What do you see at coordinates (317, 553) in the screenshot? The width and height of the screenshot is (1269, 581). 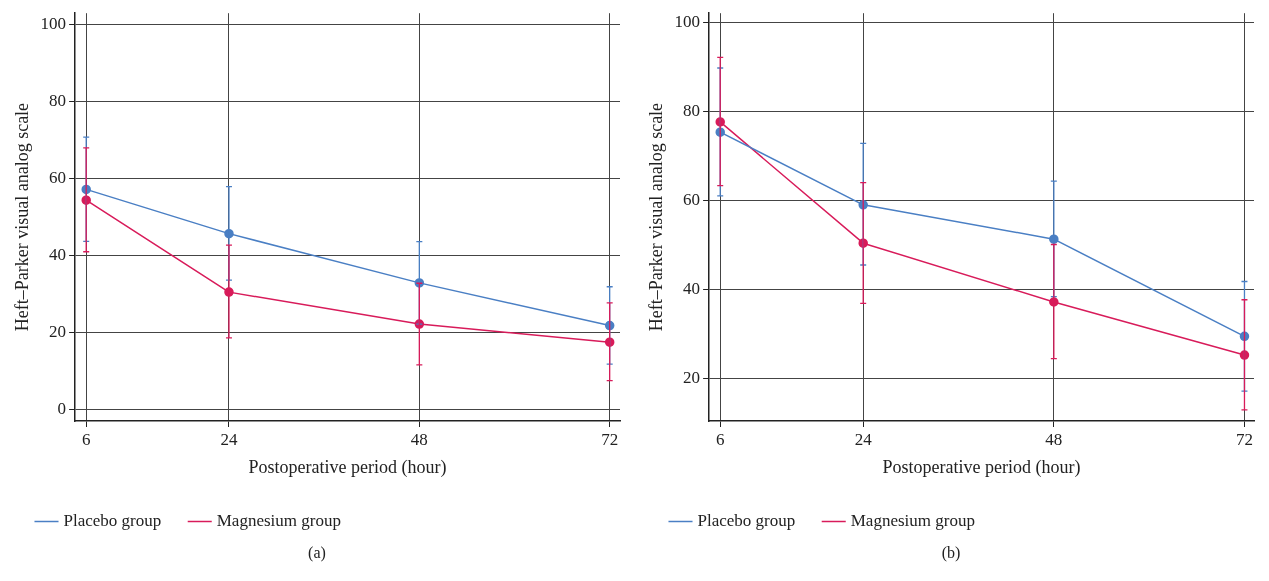 I see `text: (a)` at bounding box center [317, 553].